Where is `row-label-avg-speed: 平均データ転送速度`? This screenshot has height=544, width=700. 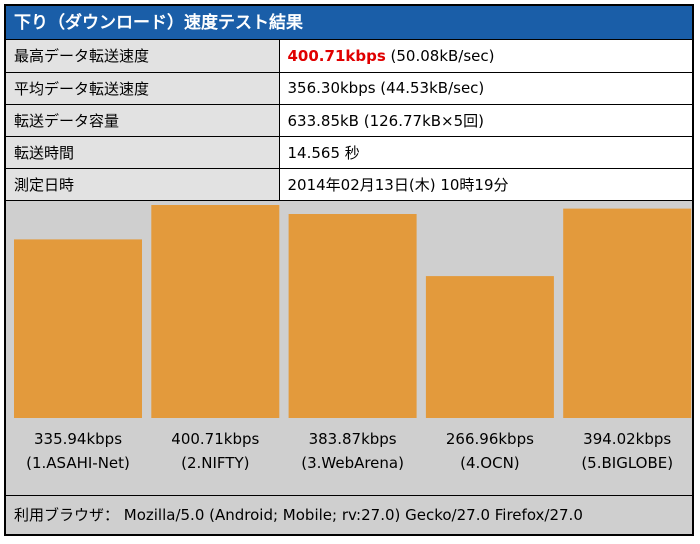 row-label-avg-speed: 平均データ転送速度 is located at coordinates (143, 88).